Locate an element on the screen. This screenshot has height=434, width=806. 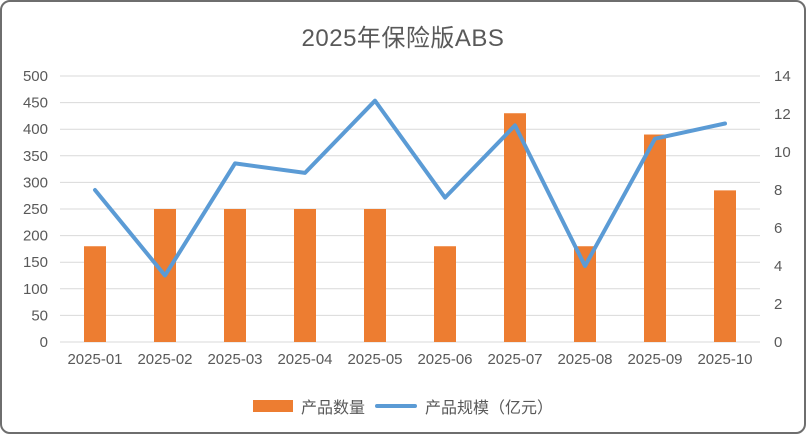
x-axis-tick-label: 2025-03 is located at coordinates (234, 359).